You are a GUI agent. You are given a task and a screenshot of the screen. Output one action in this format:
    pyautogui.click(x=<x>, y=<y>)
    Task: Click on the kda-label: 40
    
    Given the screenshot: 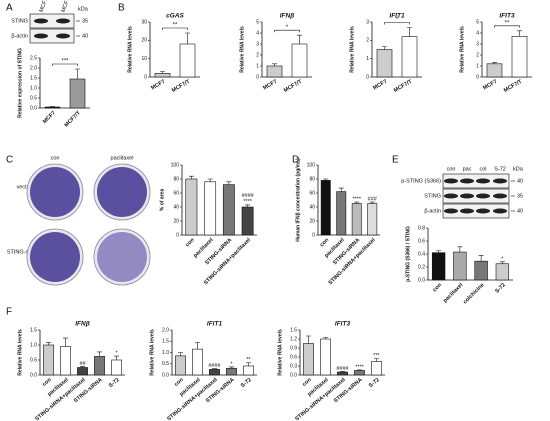 What is the action you would take?
    pyautogui.click(x=85, y=36)
    